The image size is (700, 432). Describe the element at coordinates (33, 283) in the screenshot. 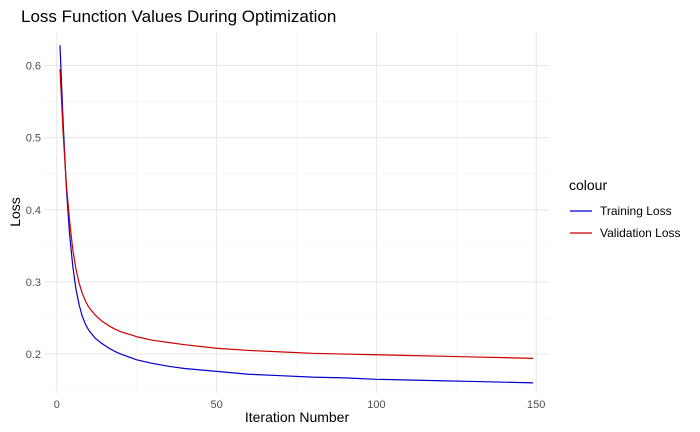

I see `y-tick-label: 0.3` at that location.